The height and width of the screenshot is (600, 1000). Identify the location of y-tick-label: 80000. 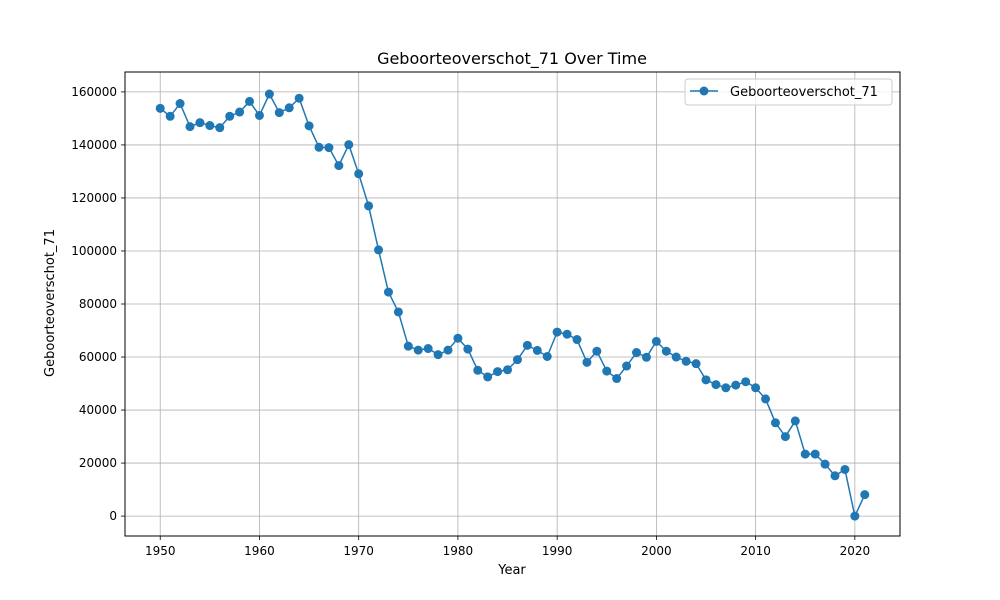
(98, 304).